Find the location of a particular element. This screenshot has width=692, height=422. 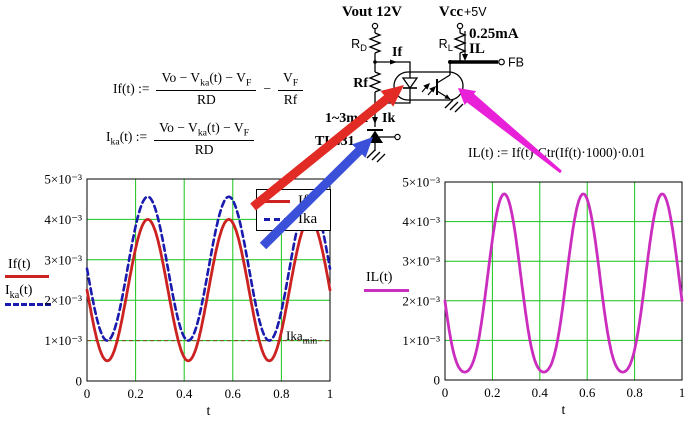

il-trace-sample is located at coordinates (386, 290).